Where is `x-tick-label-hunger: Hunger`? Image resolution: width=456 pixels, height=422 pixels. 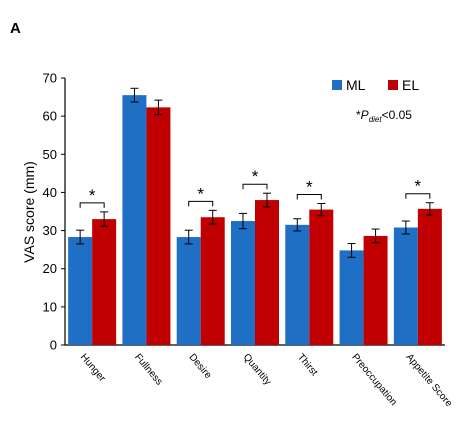
x-tick-label-hunger: Hunger is located at coordinates (93, 368).